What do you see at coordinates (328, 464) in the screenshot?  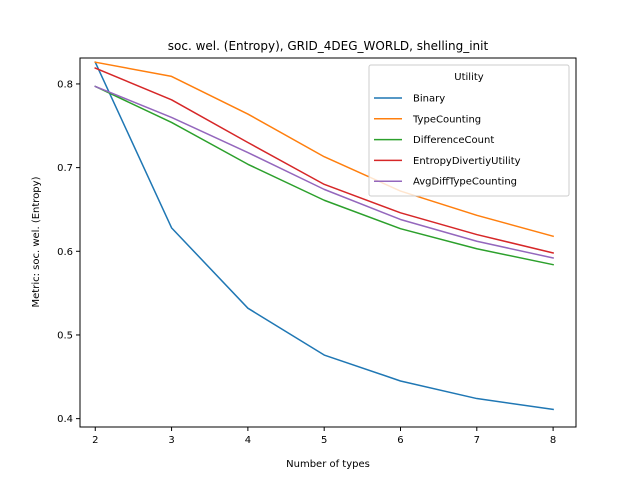 I see `x-axis-label: Number of types` at bounding box center [328, 464].